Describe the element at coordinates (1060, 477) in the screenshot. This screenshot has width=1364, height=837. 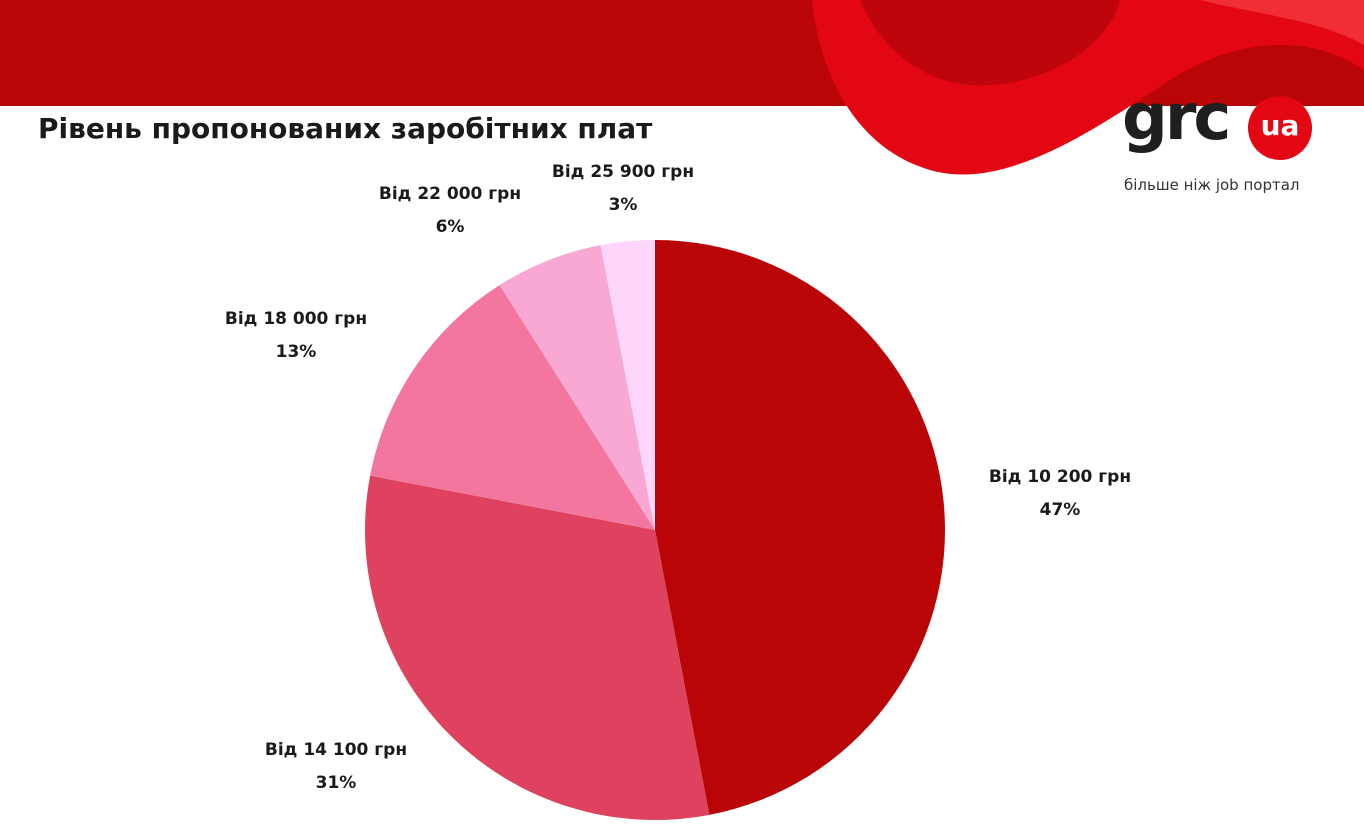
I see `slice-label-1: Від 10 200 грн` at that location.